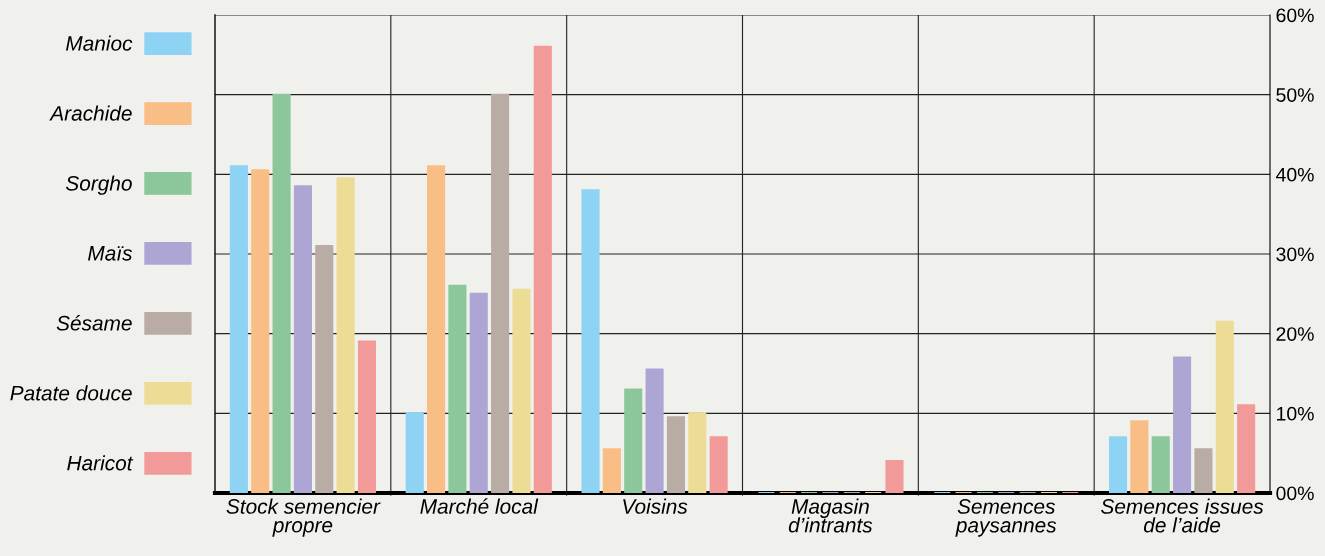 The height and width of the screenshot is (556, 1325). Describe the element at coordinates (1006, 518) in the screenshot. I see `x-tick-label: Semences paysannes` at that location.